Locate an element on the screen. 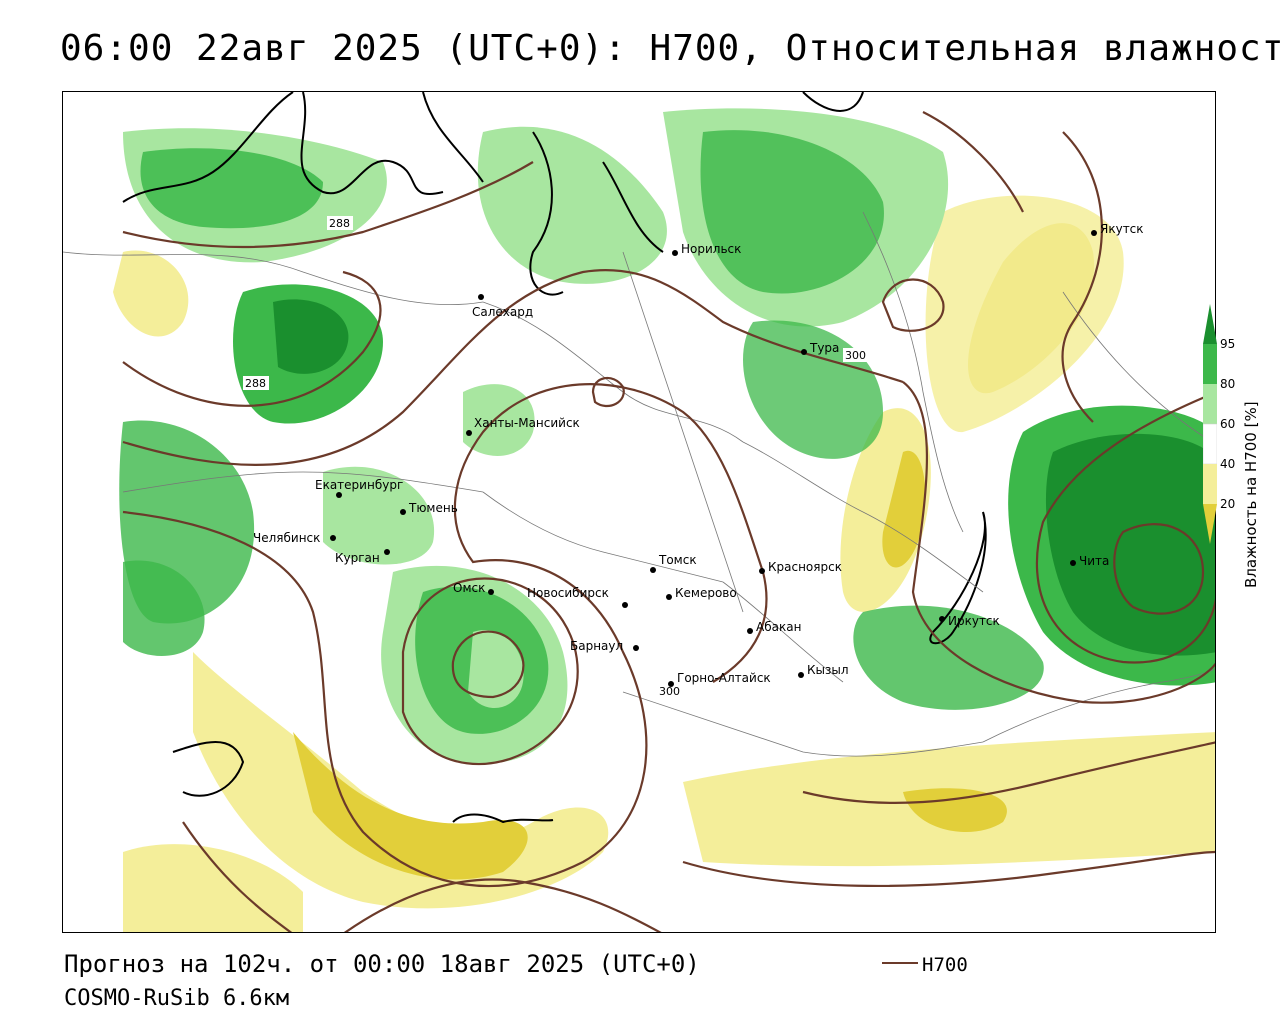  city-label-tyumen: Тюмень is located at coordinates (433, 508).